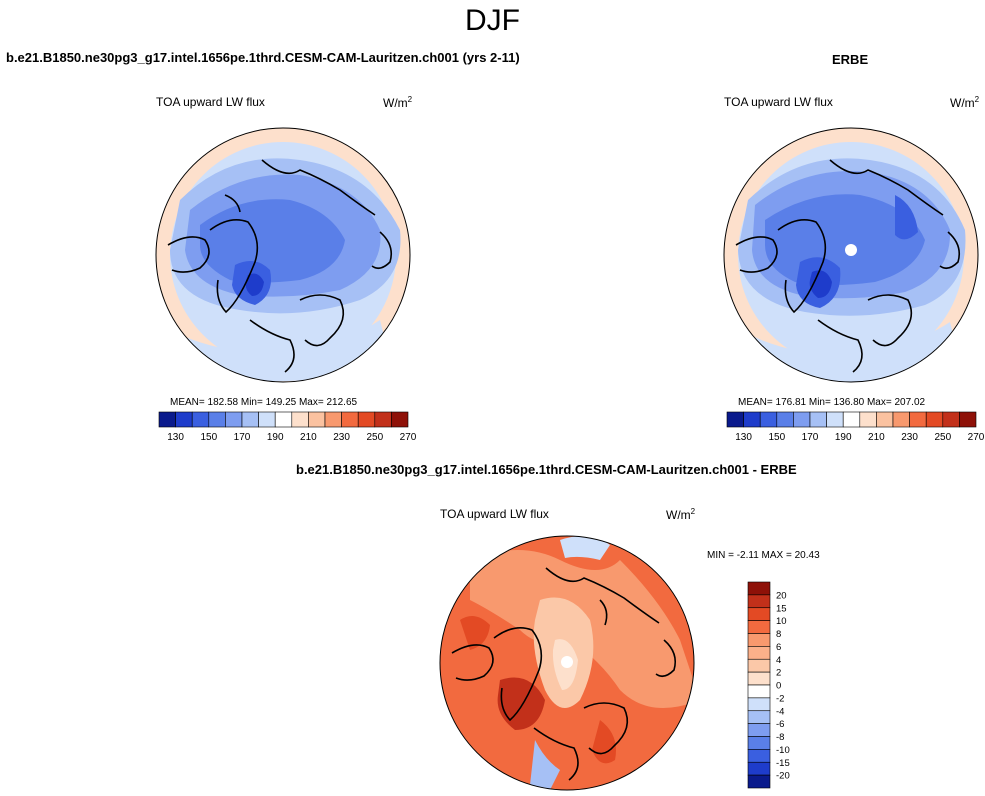 Image resolution: width=985 pixels, height=796 pixels. What do you see at coordinates (564, 674) in the screenshot?
I see `diff-coastlines` at bounding box center [564, 674].